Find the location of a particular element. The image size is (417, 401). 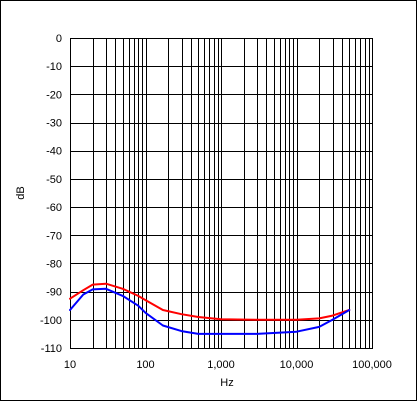

series-layer is located at coordinates (210, 308).